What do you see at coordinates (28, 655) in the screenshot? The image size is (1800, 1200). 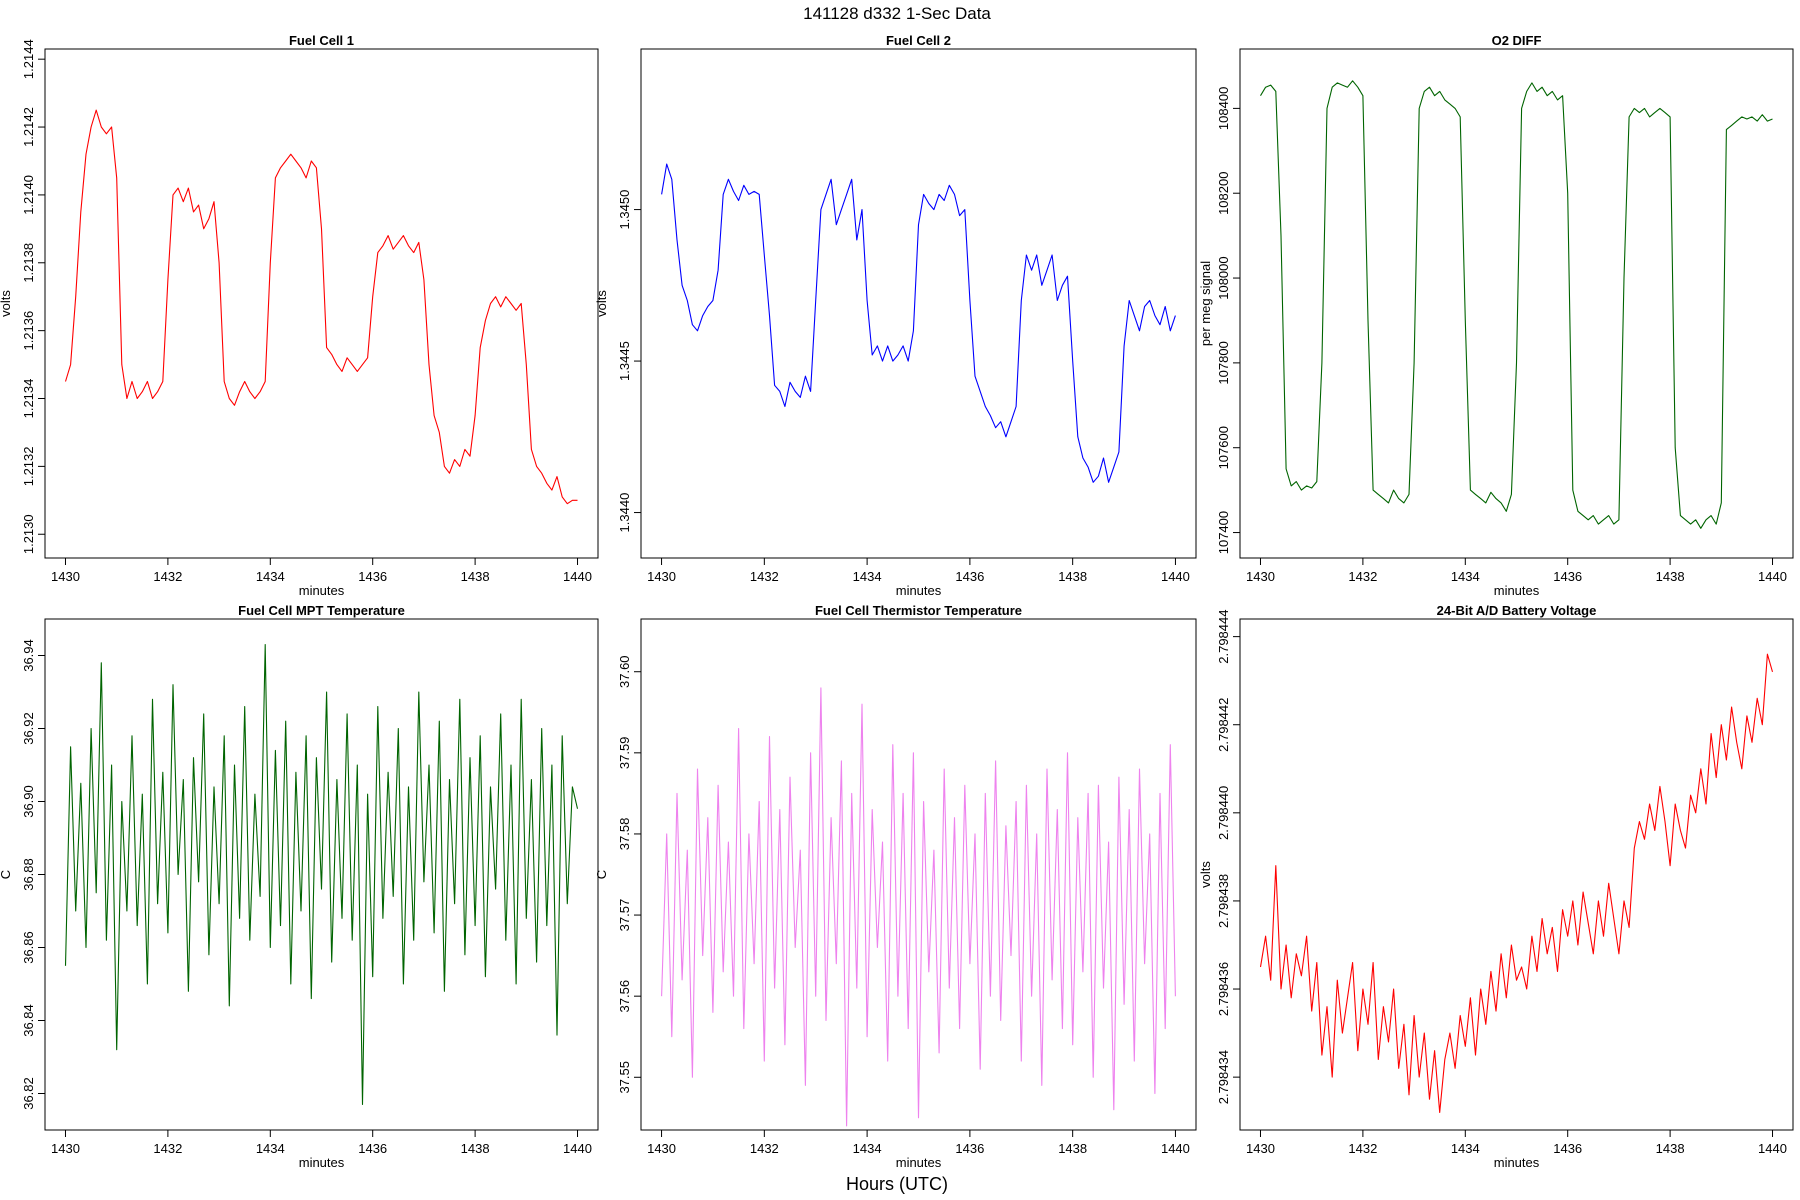 I see `y-tick-label: 36.94` at bounding box center [28, 655].